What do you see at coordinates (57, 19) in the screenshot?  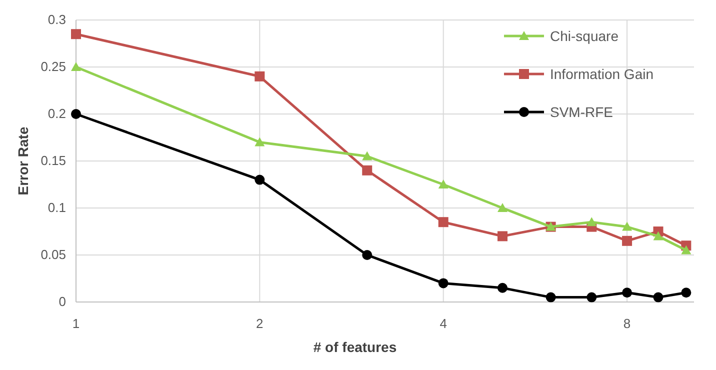 I see `y-tick-label: 0.3` at bounding box center [57, 19].